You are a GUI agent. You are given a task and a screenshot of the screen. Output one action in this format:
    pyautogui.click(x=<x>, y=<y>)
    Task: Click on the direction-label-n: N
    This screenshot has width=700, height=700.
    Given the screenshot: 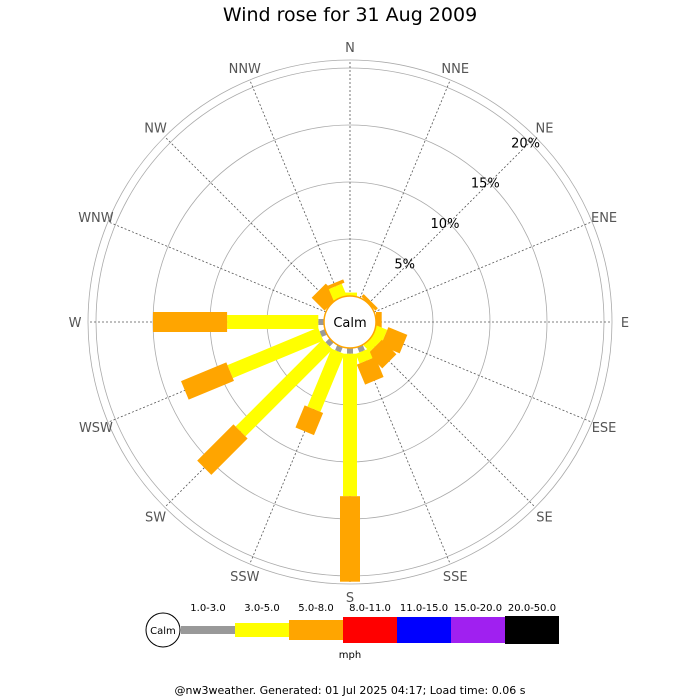 What is the action you would take?
    pyautogui.click(x=350, y=48)
    